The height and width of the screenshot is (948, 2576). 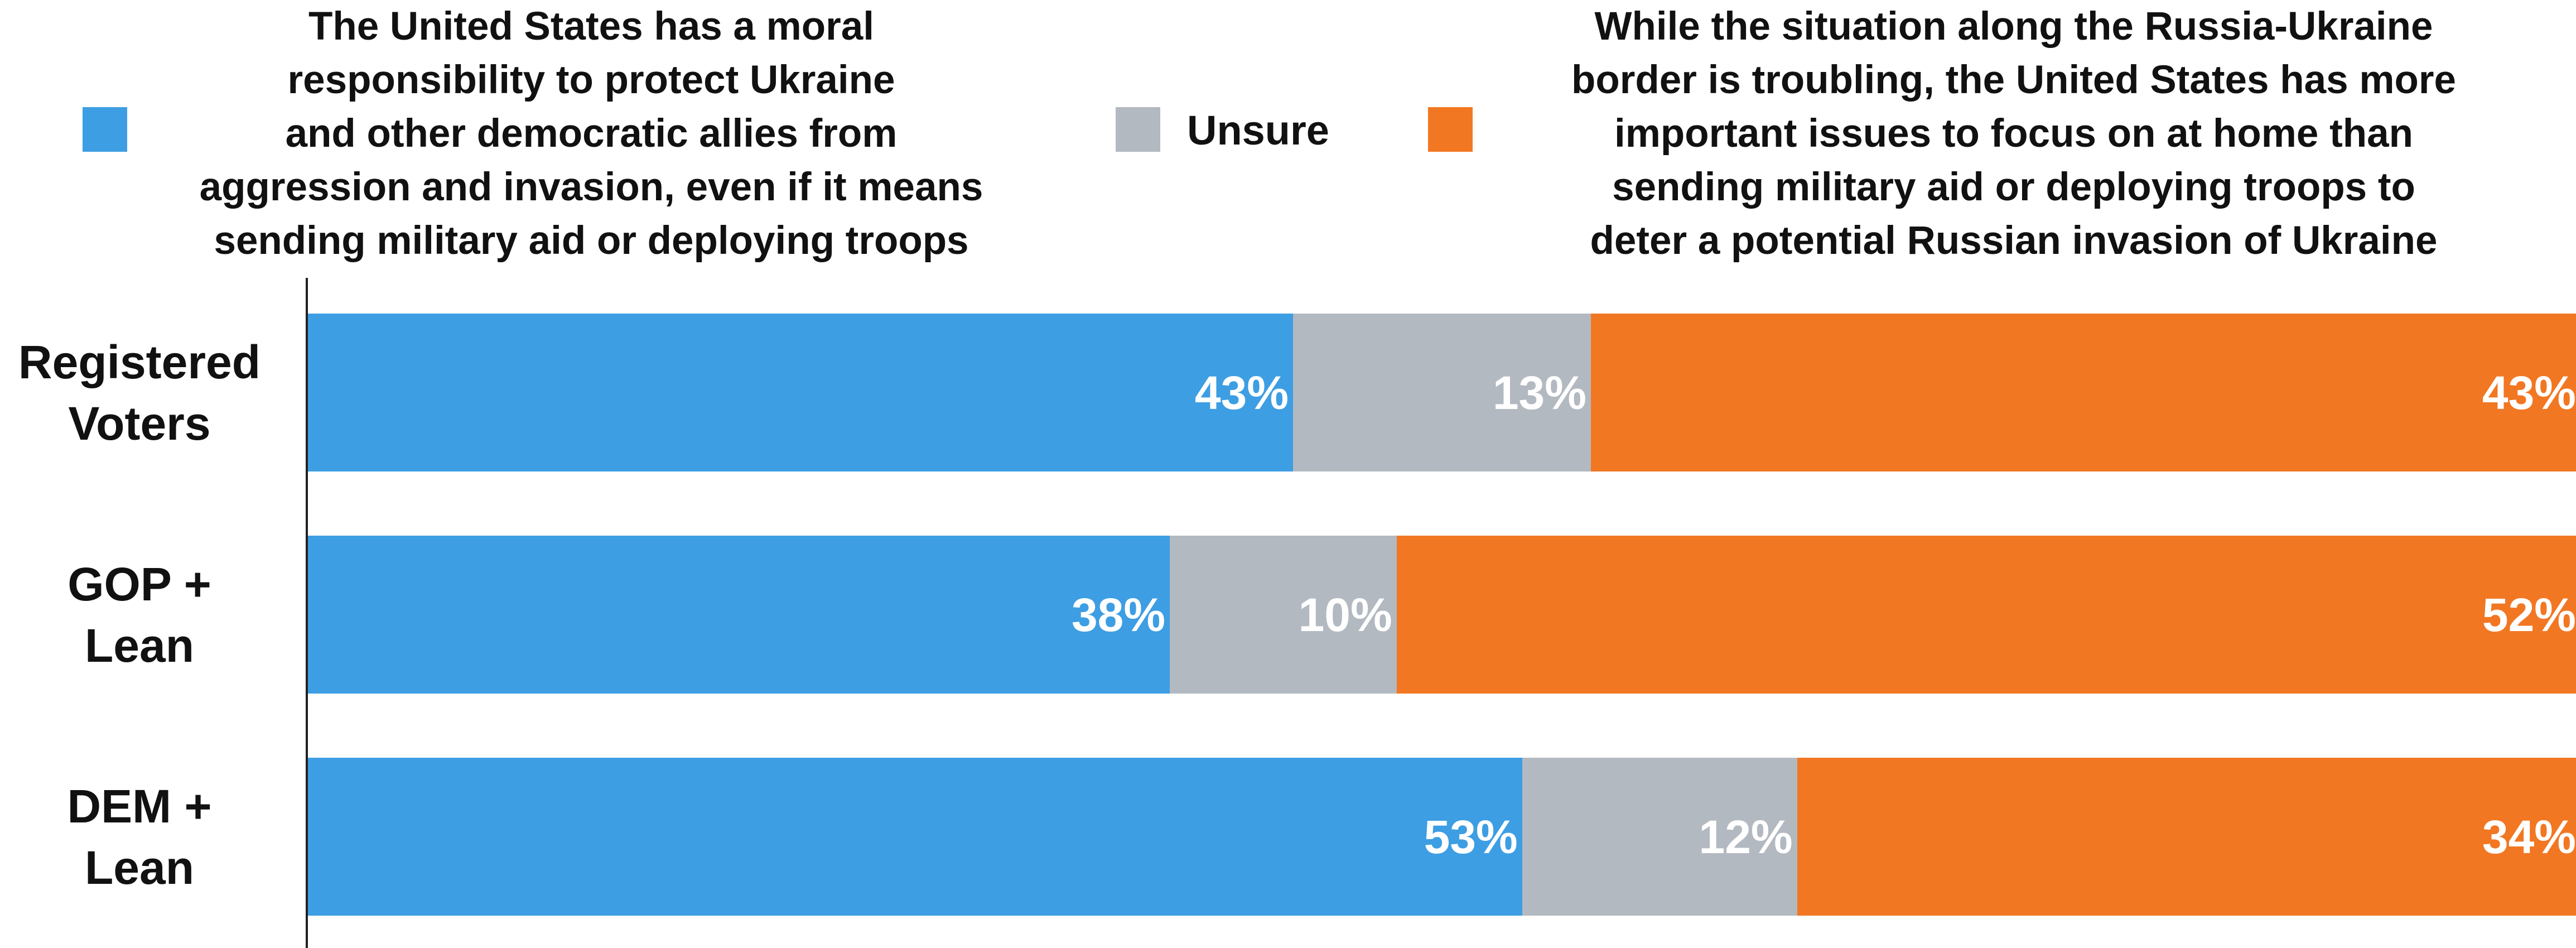 I want to click on legend-label-line: sending military aid or deploying troops, so click(x=591, y=241).